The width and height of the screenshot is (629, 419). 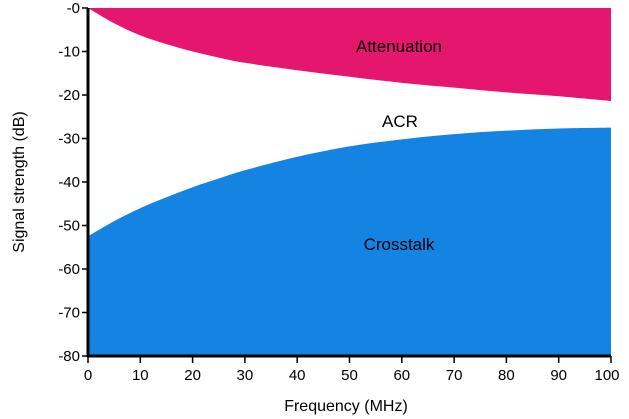 What do you see at coordinates (346, 406) in the screenshot?
I see `x-axis-title: Frequency (MHz)` at bounding box center [346, 406].